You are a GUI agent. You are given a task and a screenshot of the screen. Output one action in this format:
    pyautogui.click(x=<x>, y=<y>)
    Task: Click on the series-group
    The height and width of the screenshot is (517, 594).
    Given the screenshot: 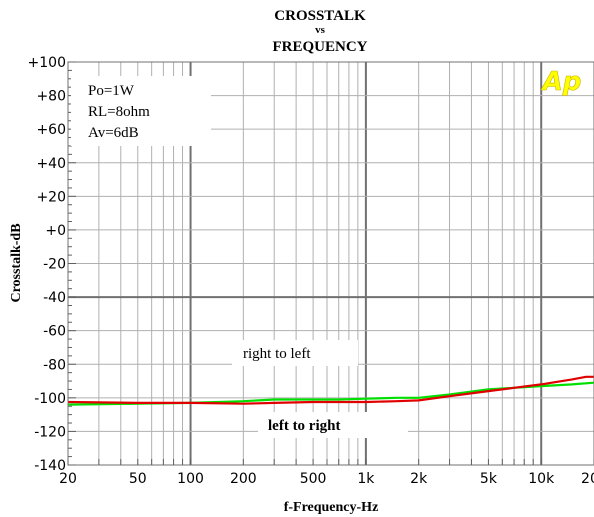 What is the action you would take?
    pyautogui.click(x=330, y=390)
    